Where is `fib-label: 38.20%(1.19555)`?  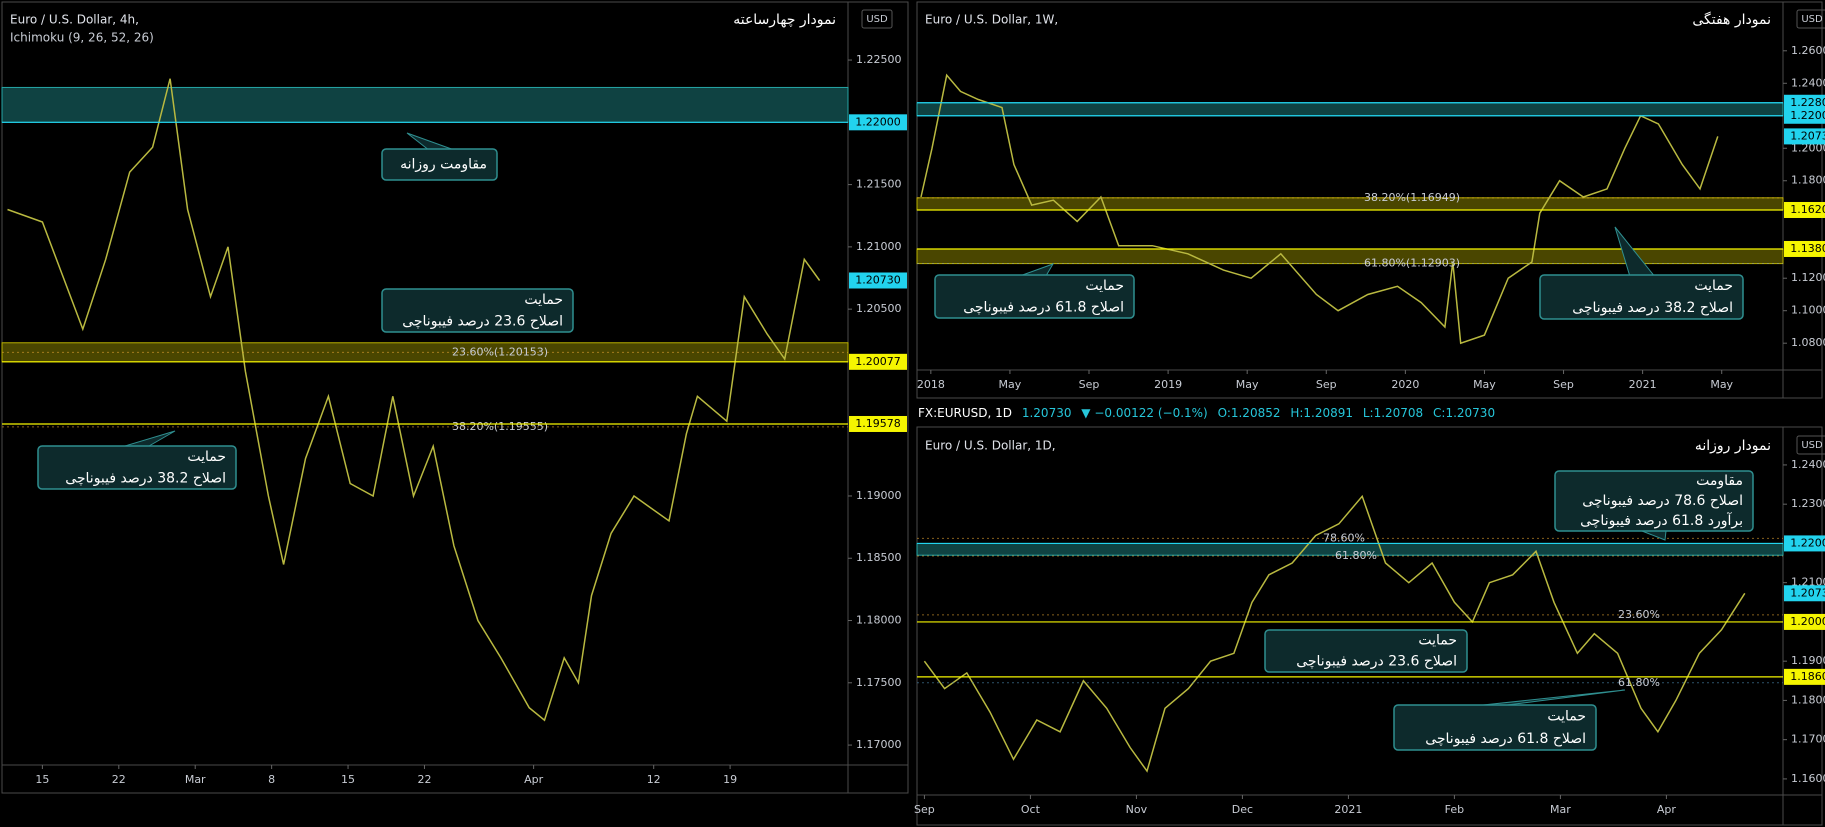
fib-label: 38.20%(1.19555) is located at coordinates (500, 426).